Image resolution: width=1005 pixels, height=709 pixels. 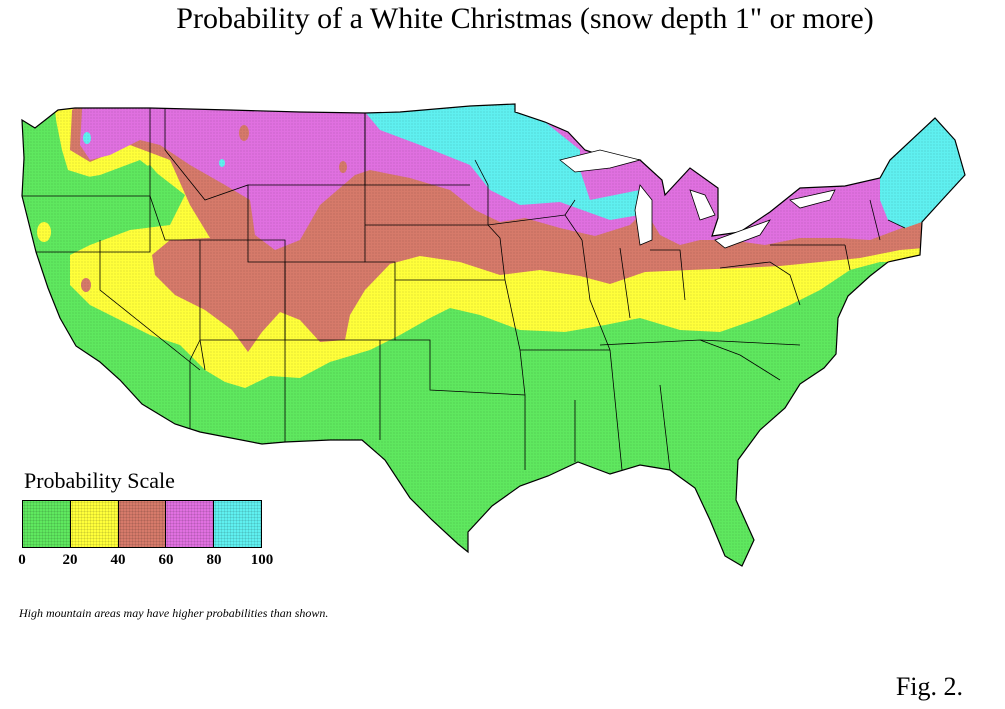 I want to click on figure-label: Fig. 2., so click(x=929, y=686).